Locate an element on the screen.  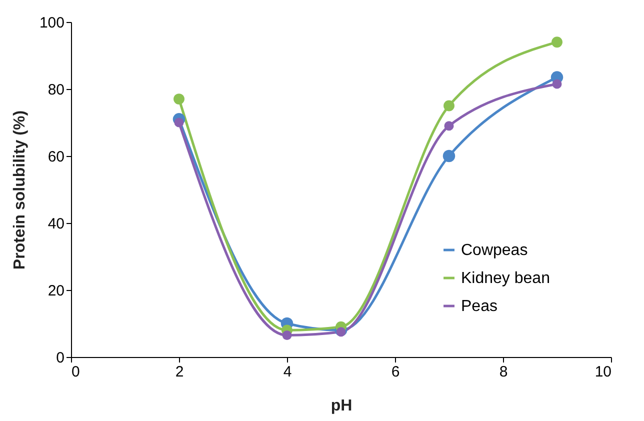
x-axis-title: pH is located at coordinates (341, 406).